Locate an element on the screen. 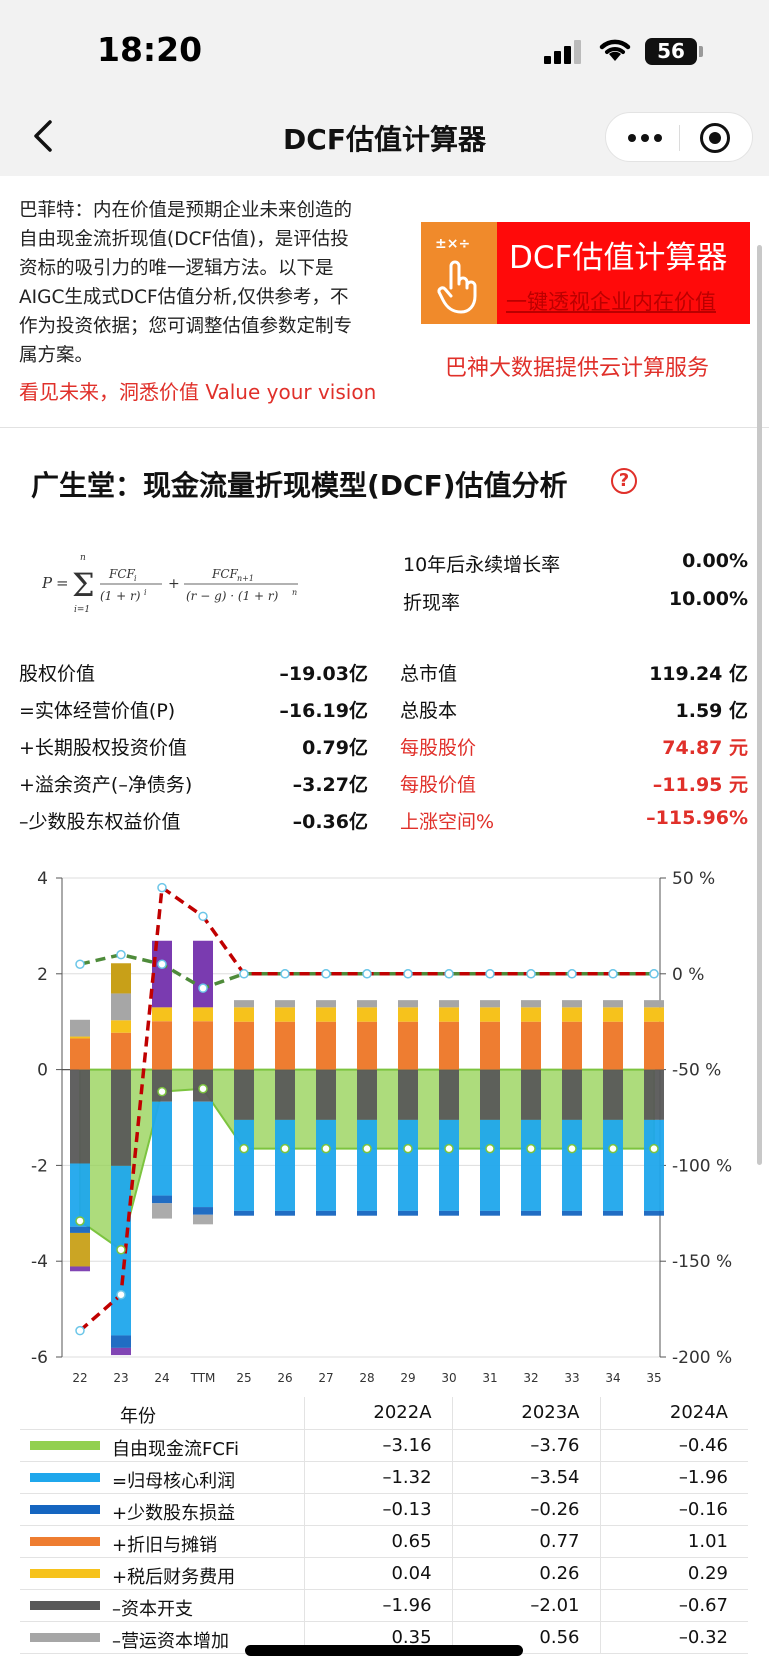 The width and height of the screenshot is (769, 1666). row-label: –资本开支 is located at coordinates (162, 1605).